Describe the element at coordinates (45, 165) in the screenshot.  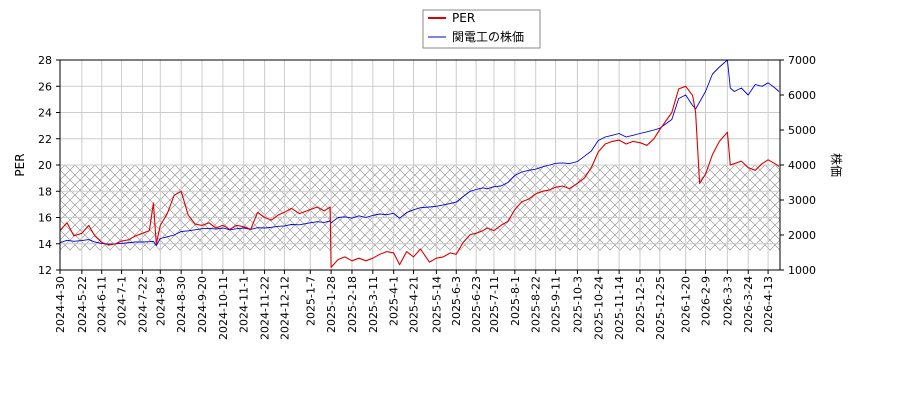
I see `left-tick-label: 20` at that location.